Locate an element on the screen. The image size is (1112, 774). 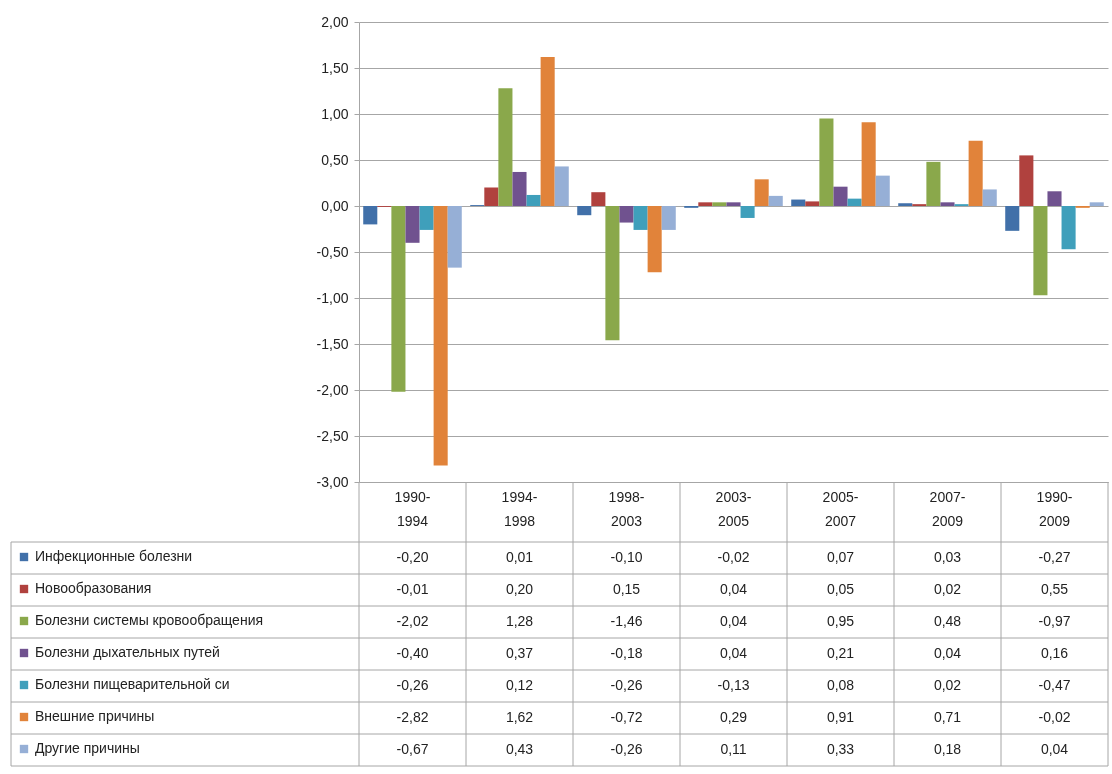
legend-label: Болезни системы кровообращения is located at coordinates (149, 620).